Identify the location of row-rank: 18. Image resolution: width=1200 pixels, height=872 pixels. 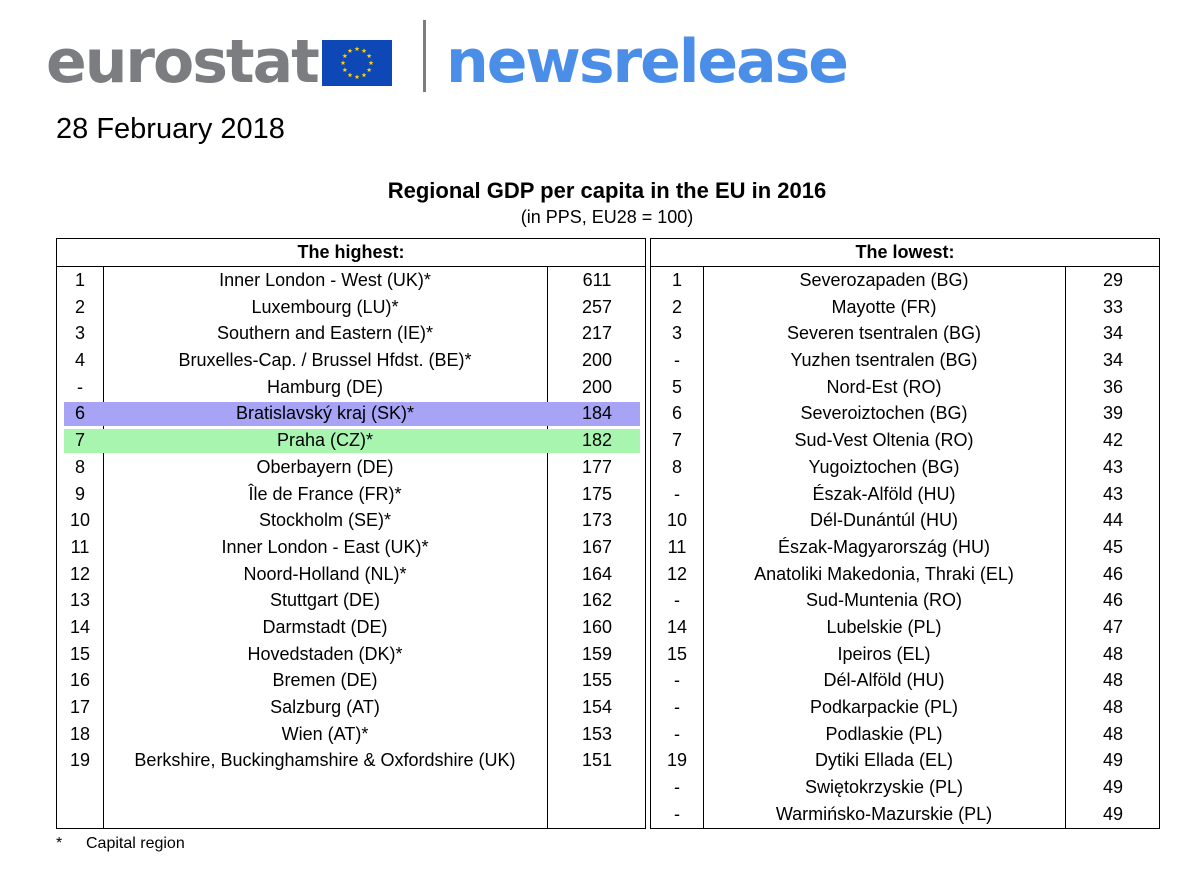
(80, 733).